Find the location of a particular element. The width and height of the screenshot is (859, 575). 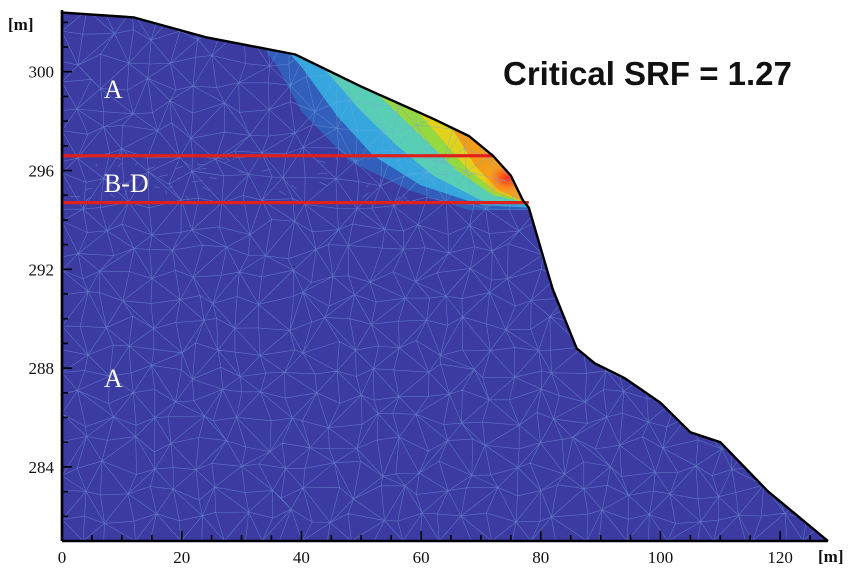

y-unit-label: [m] is located at coordinates (20, 24).